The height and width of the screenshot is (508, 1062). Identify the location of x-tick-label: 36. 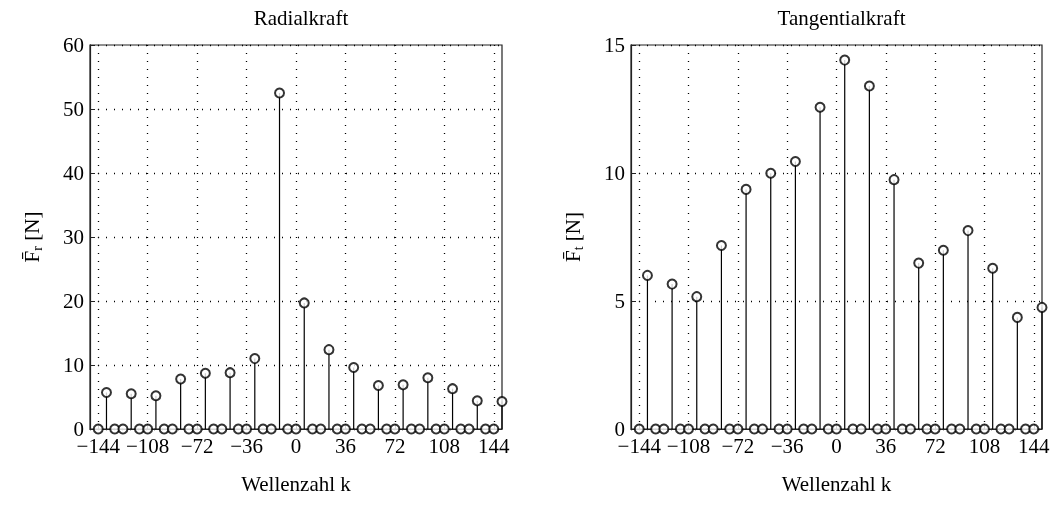
(886, 445).